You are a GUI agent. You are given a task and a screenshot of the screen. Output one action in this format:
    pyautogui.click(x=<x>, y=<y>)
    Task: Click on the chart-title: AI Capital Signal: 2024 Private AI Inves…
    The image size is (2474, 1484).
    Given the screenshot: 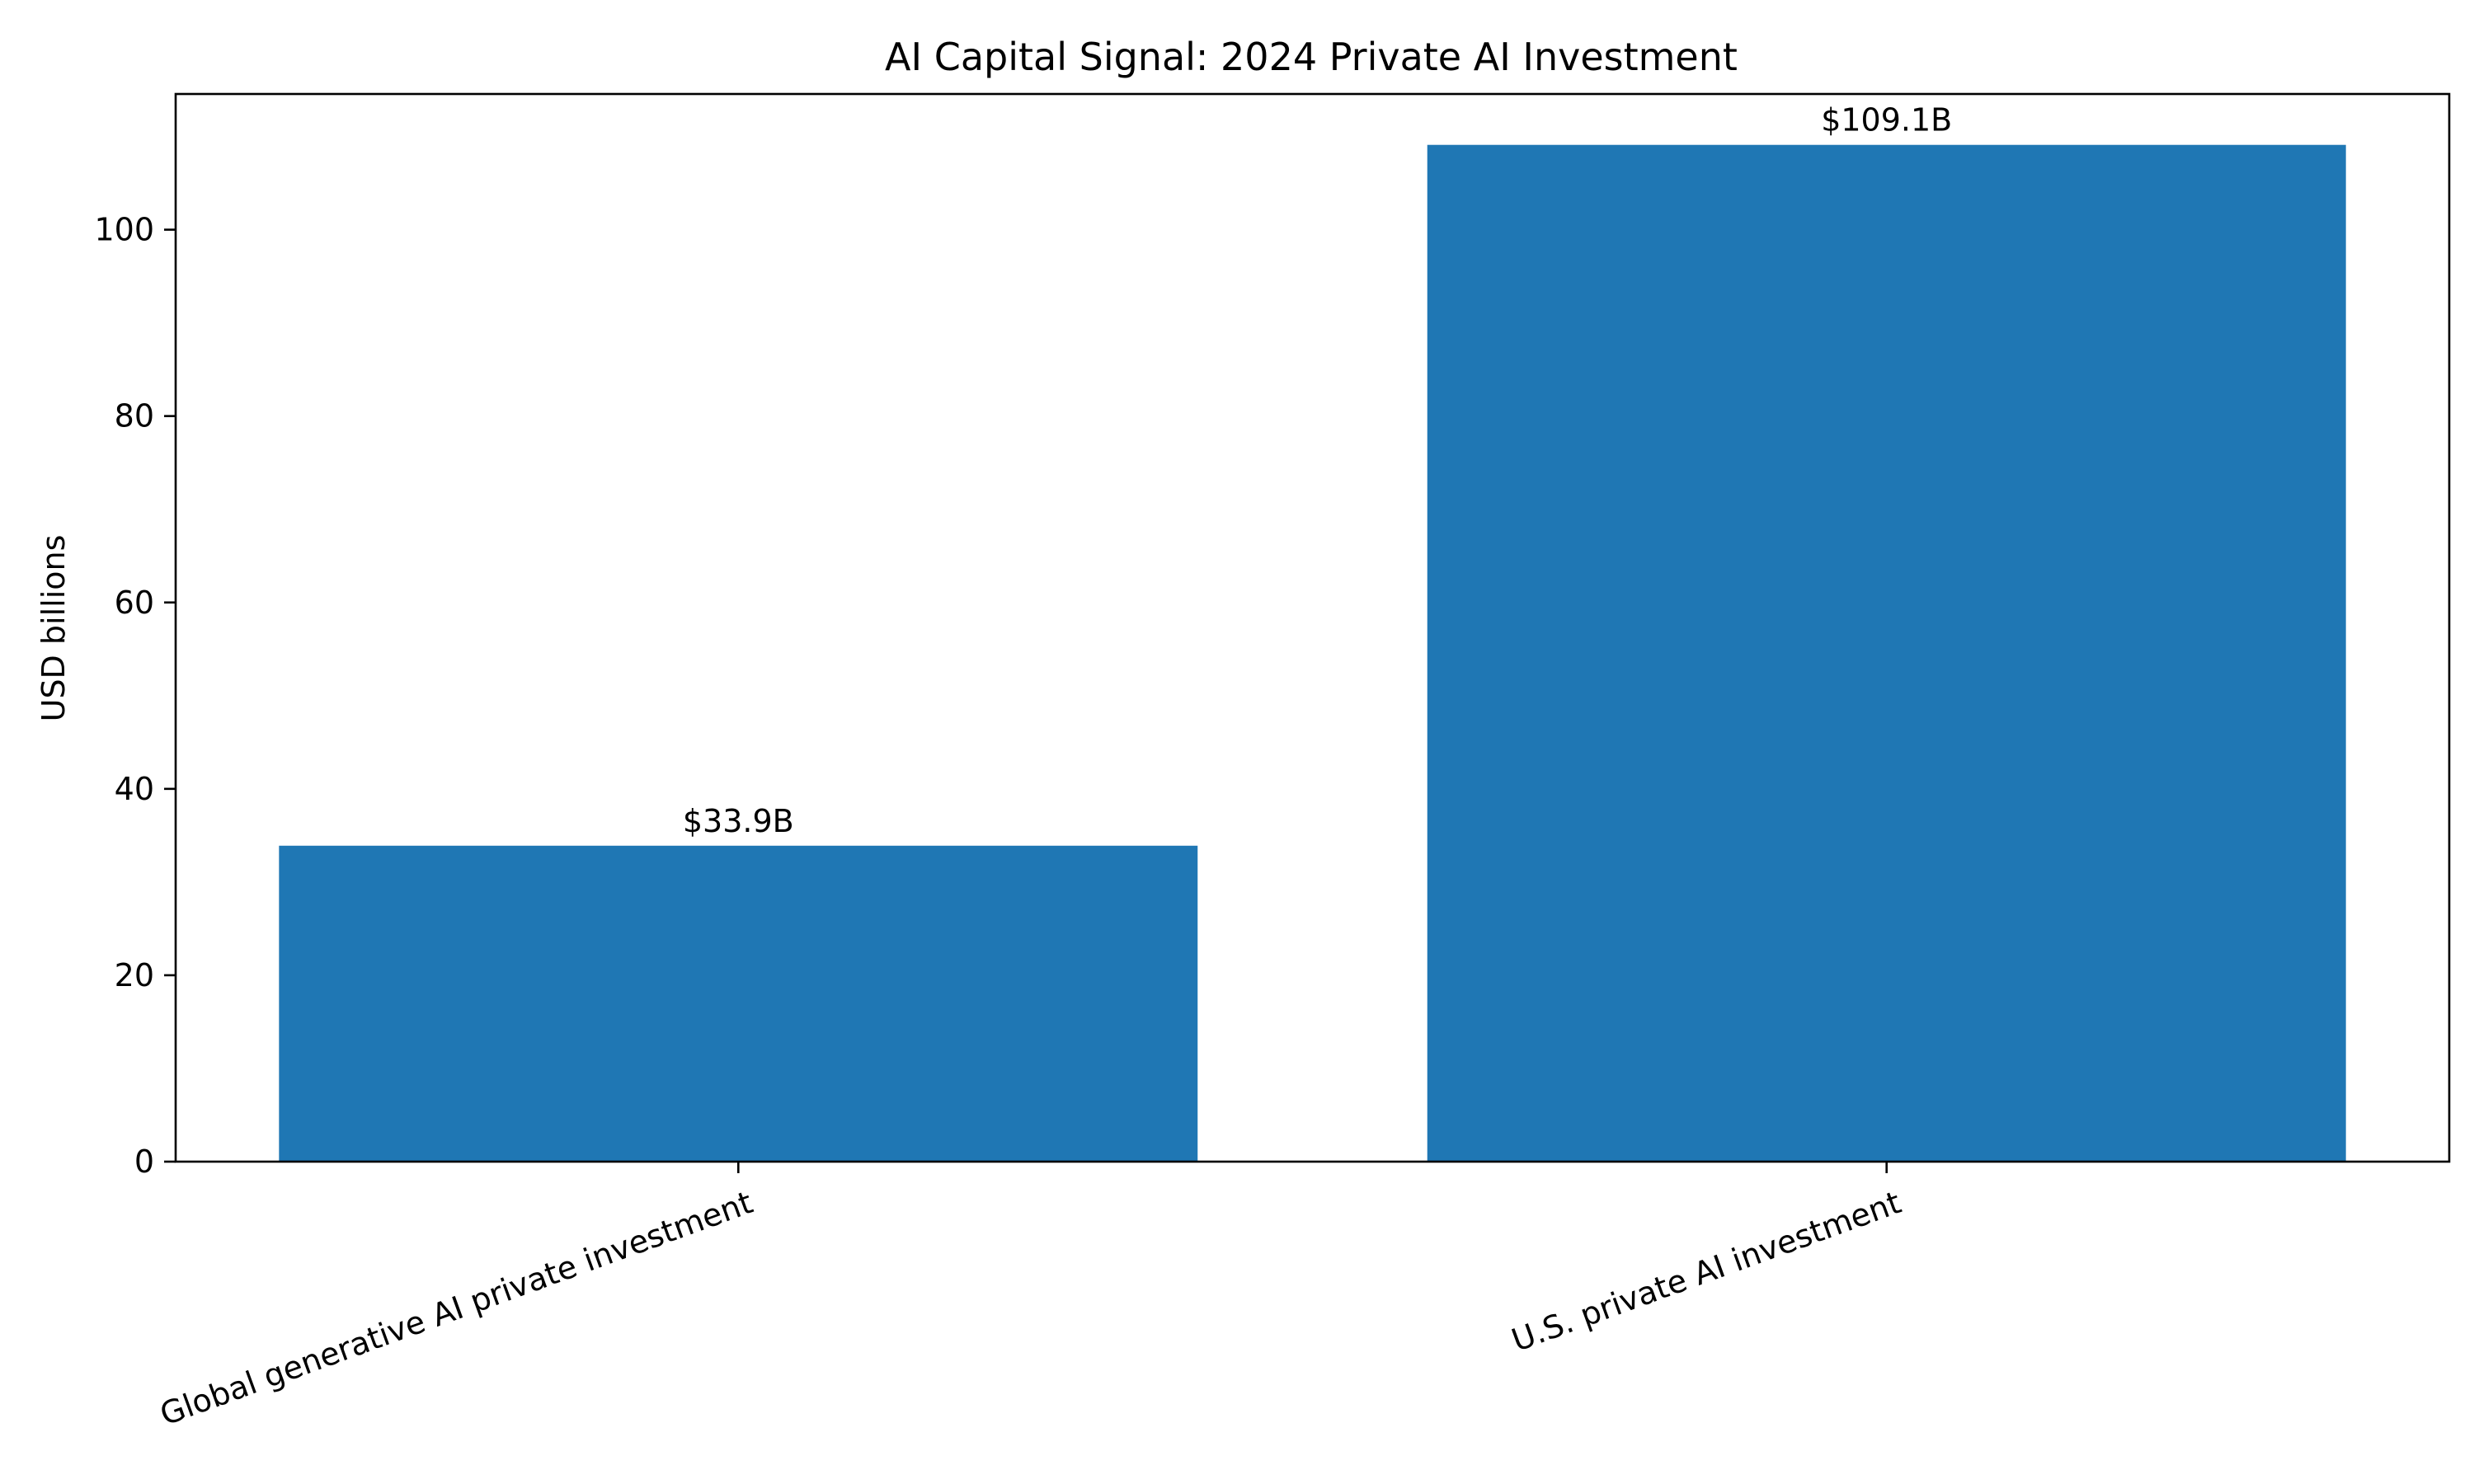 What is the action you would take?
    pyautogui.click(x=1311, y=57)
    